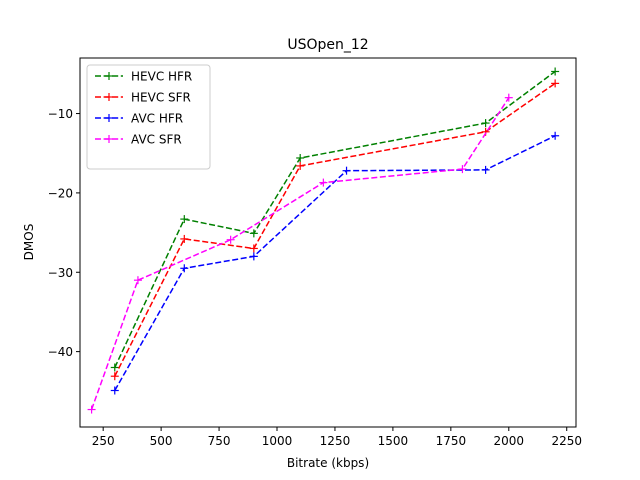  What do you see at coordinates (161, 441) in the screenshot?
I see `x-tick-label: 500` at bounding box center [161, 441].